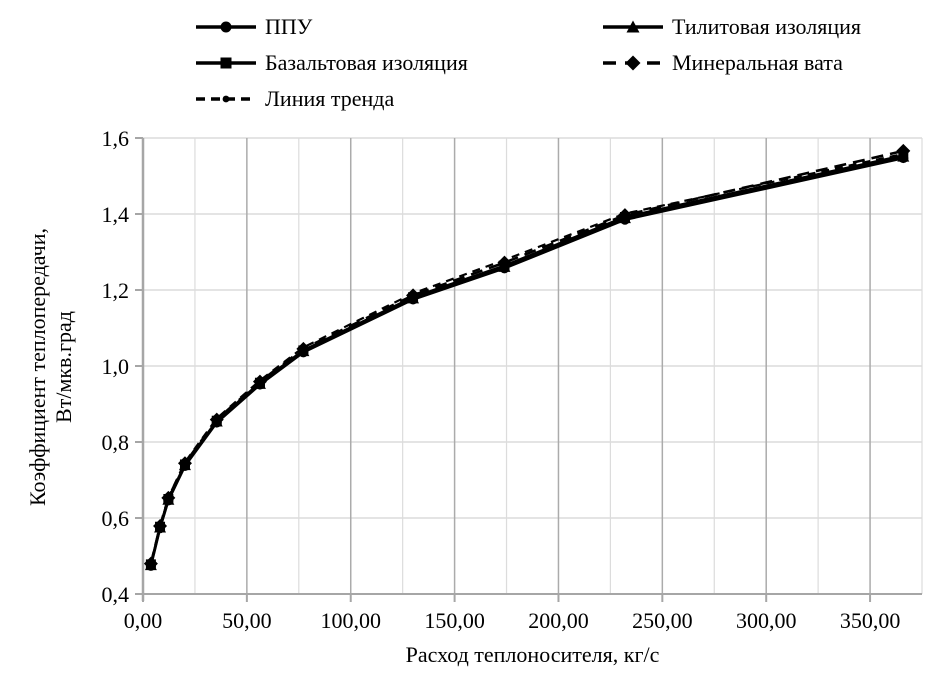 The image size is (926, 690). I want to click on legend-dot-marker-icon, so click(226, 99).